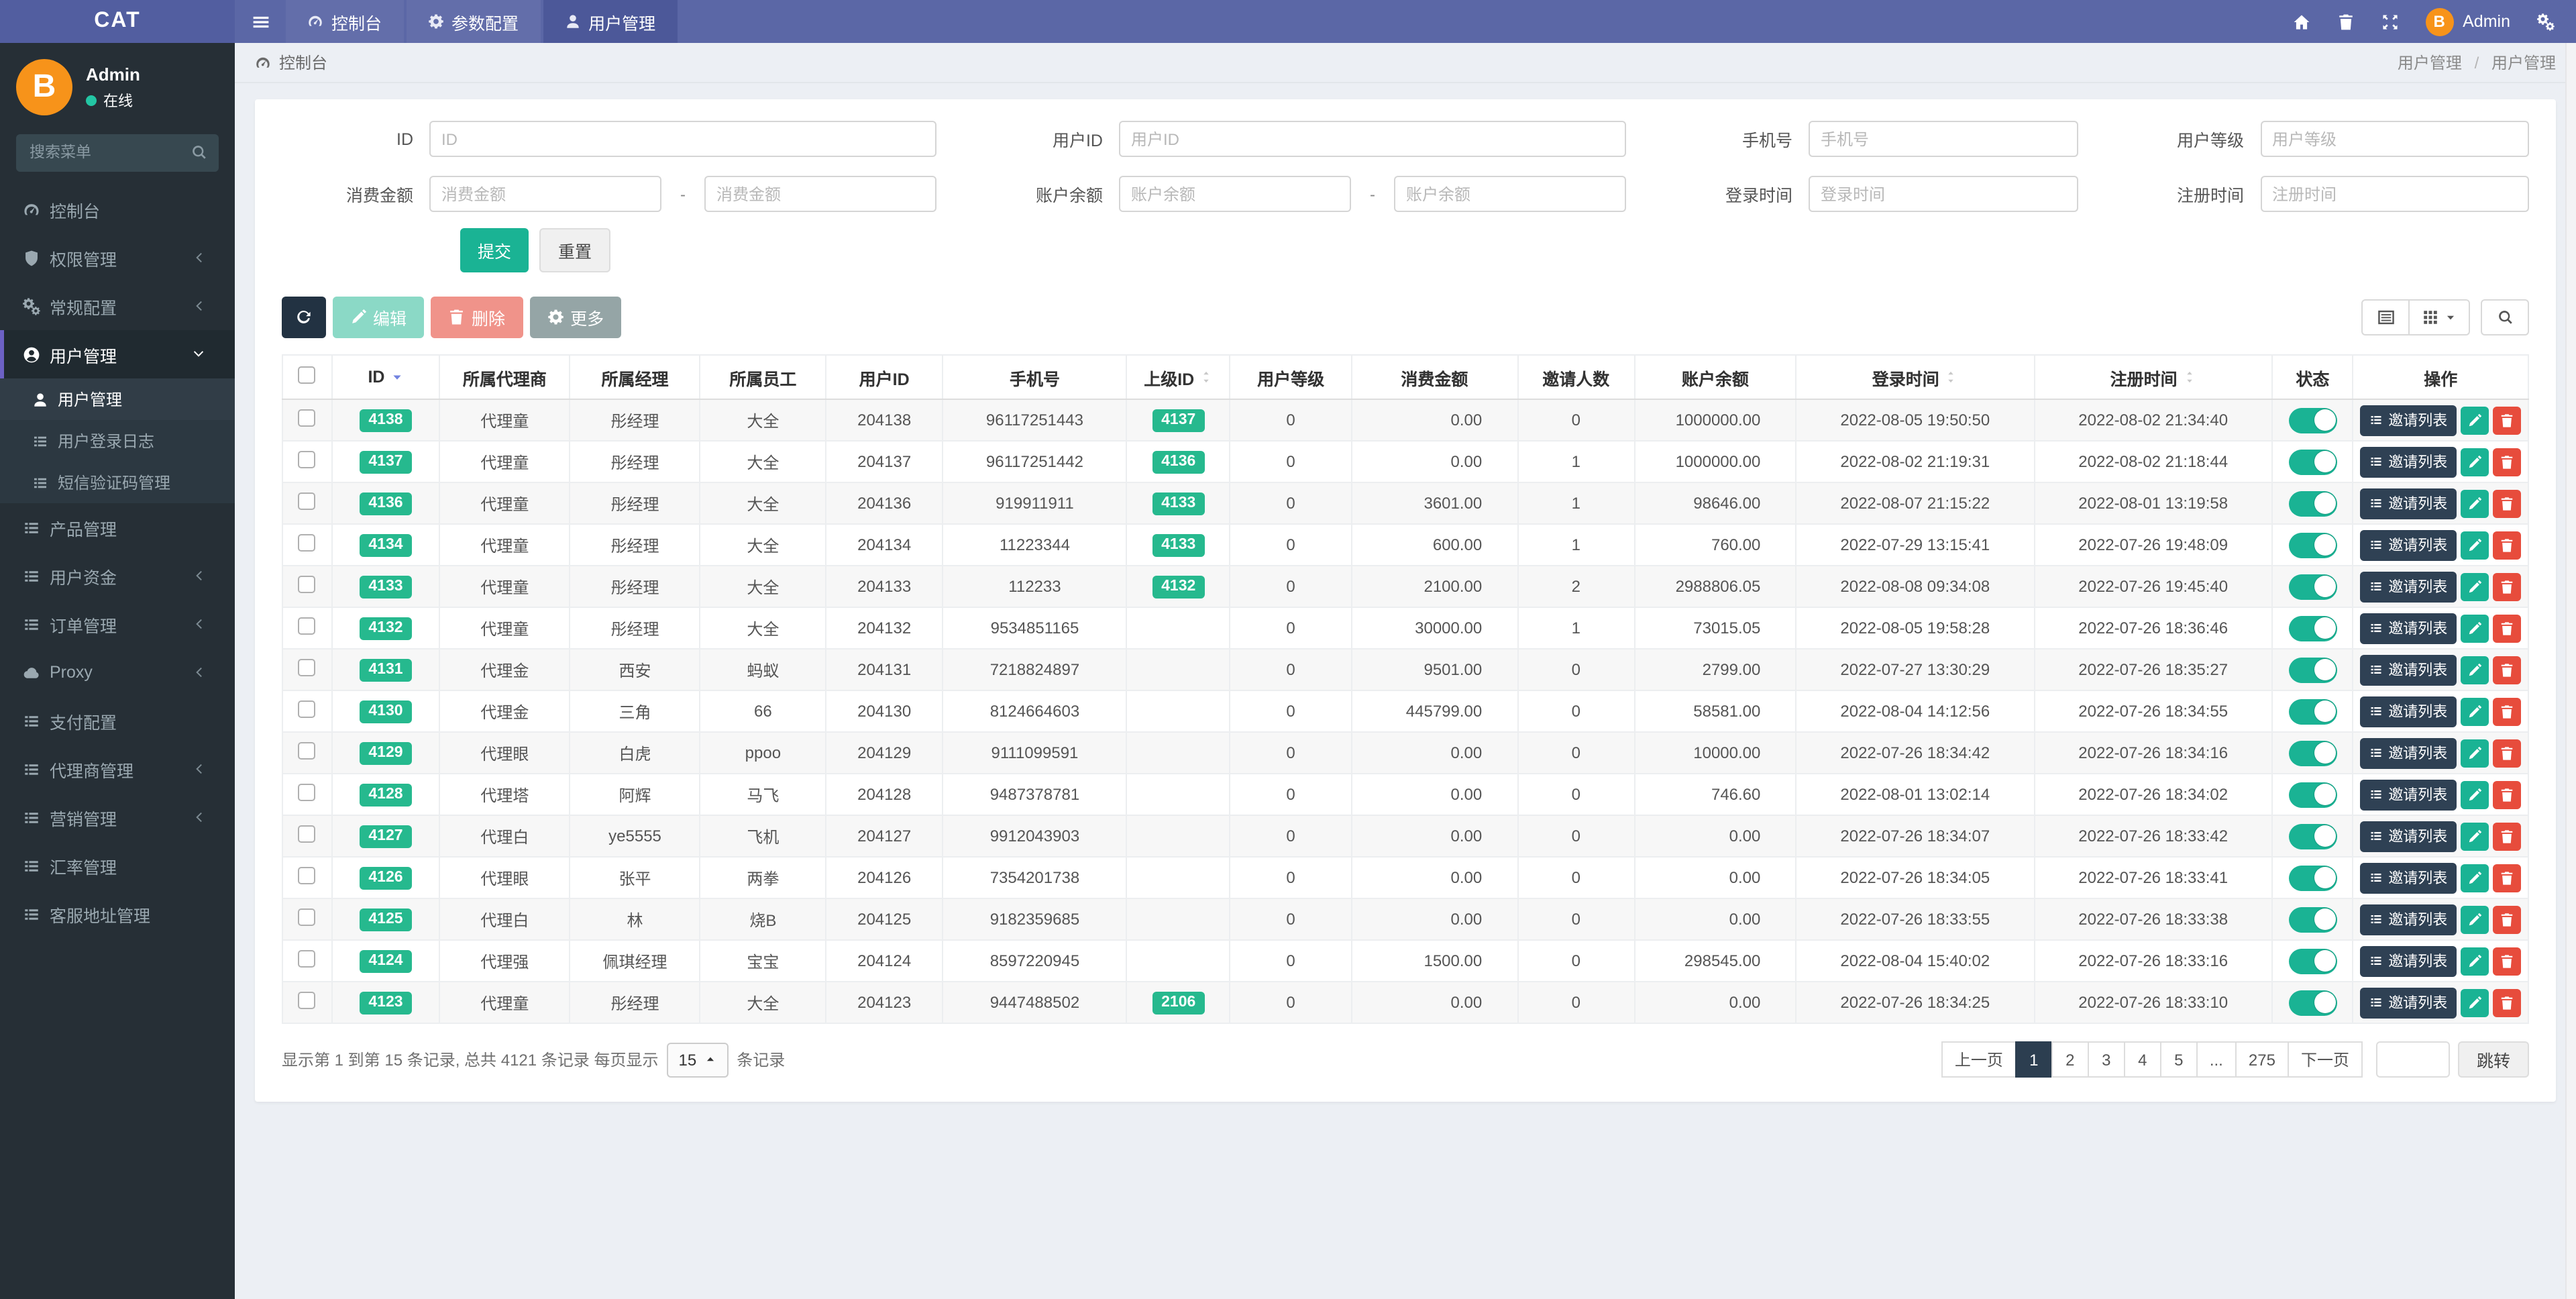 This screenshot has width=2576, height=1299. I want to click on more-button: 更多, so click(575, 317).